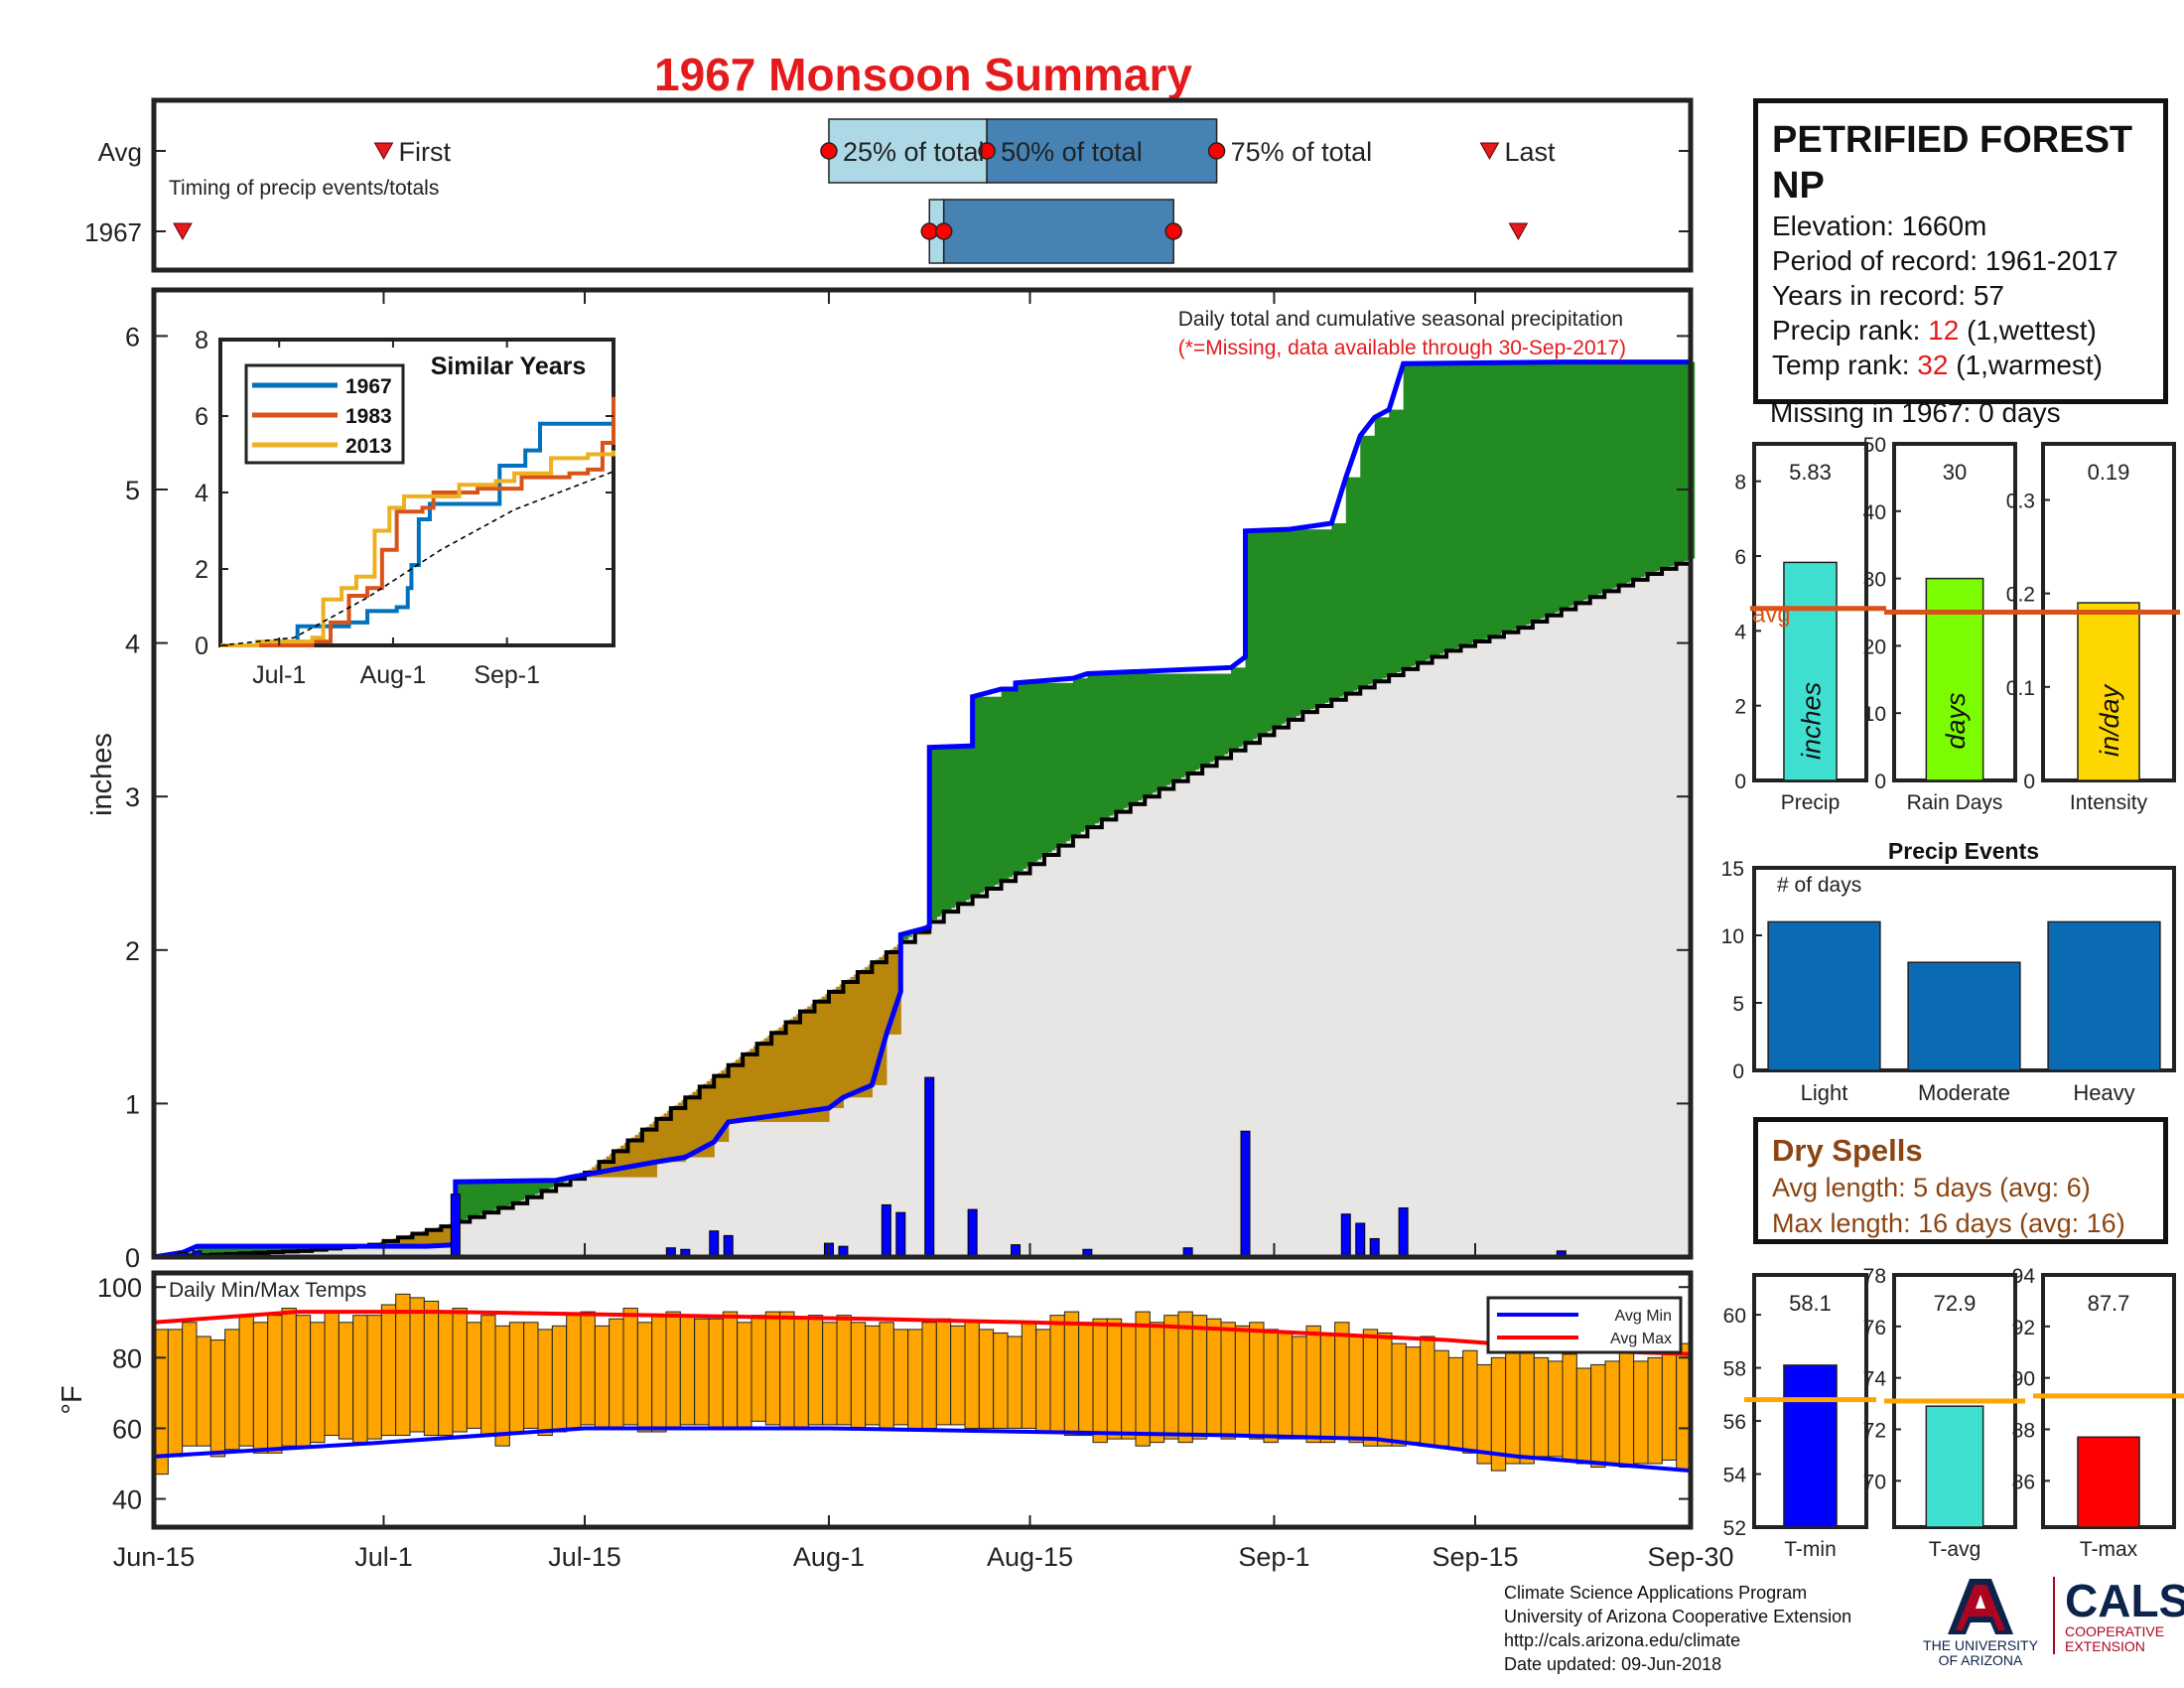 The image size is (2184, 1688). I want to click on timing-label-p75: 75% of total, so click(1302, 152).